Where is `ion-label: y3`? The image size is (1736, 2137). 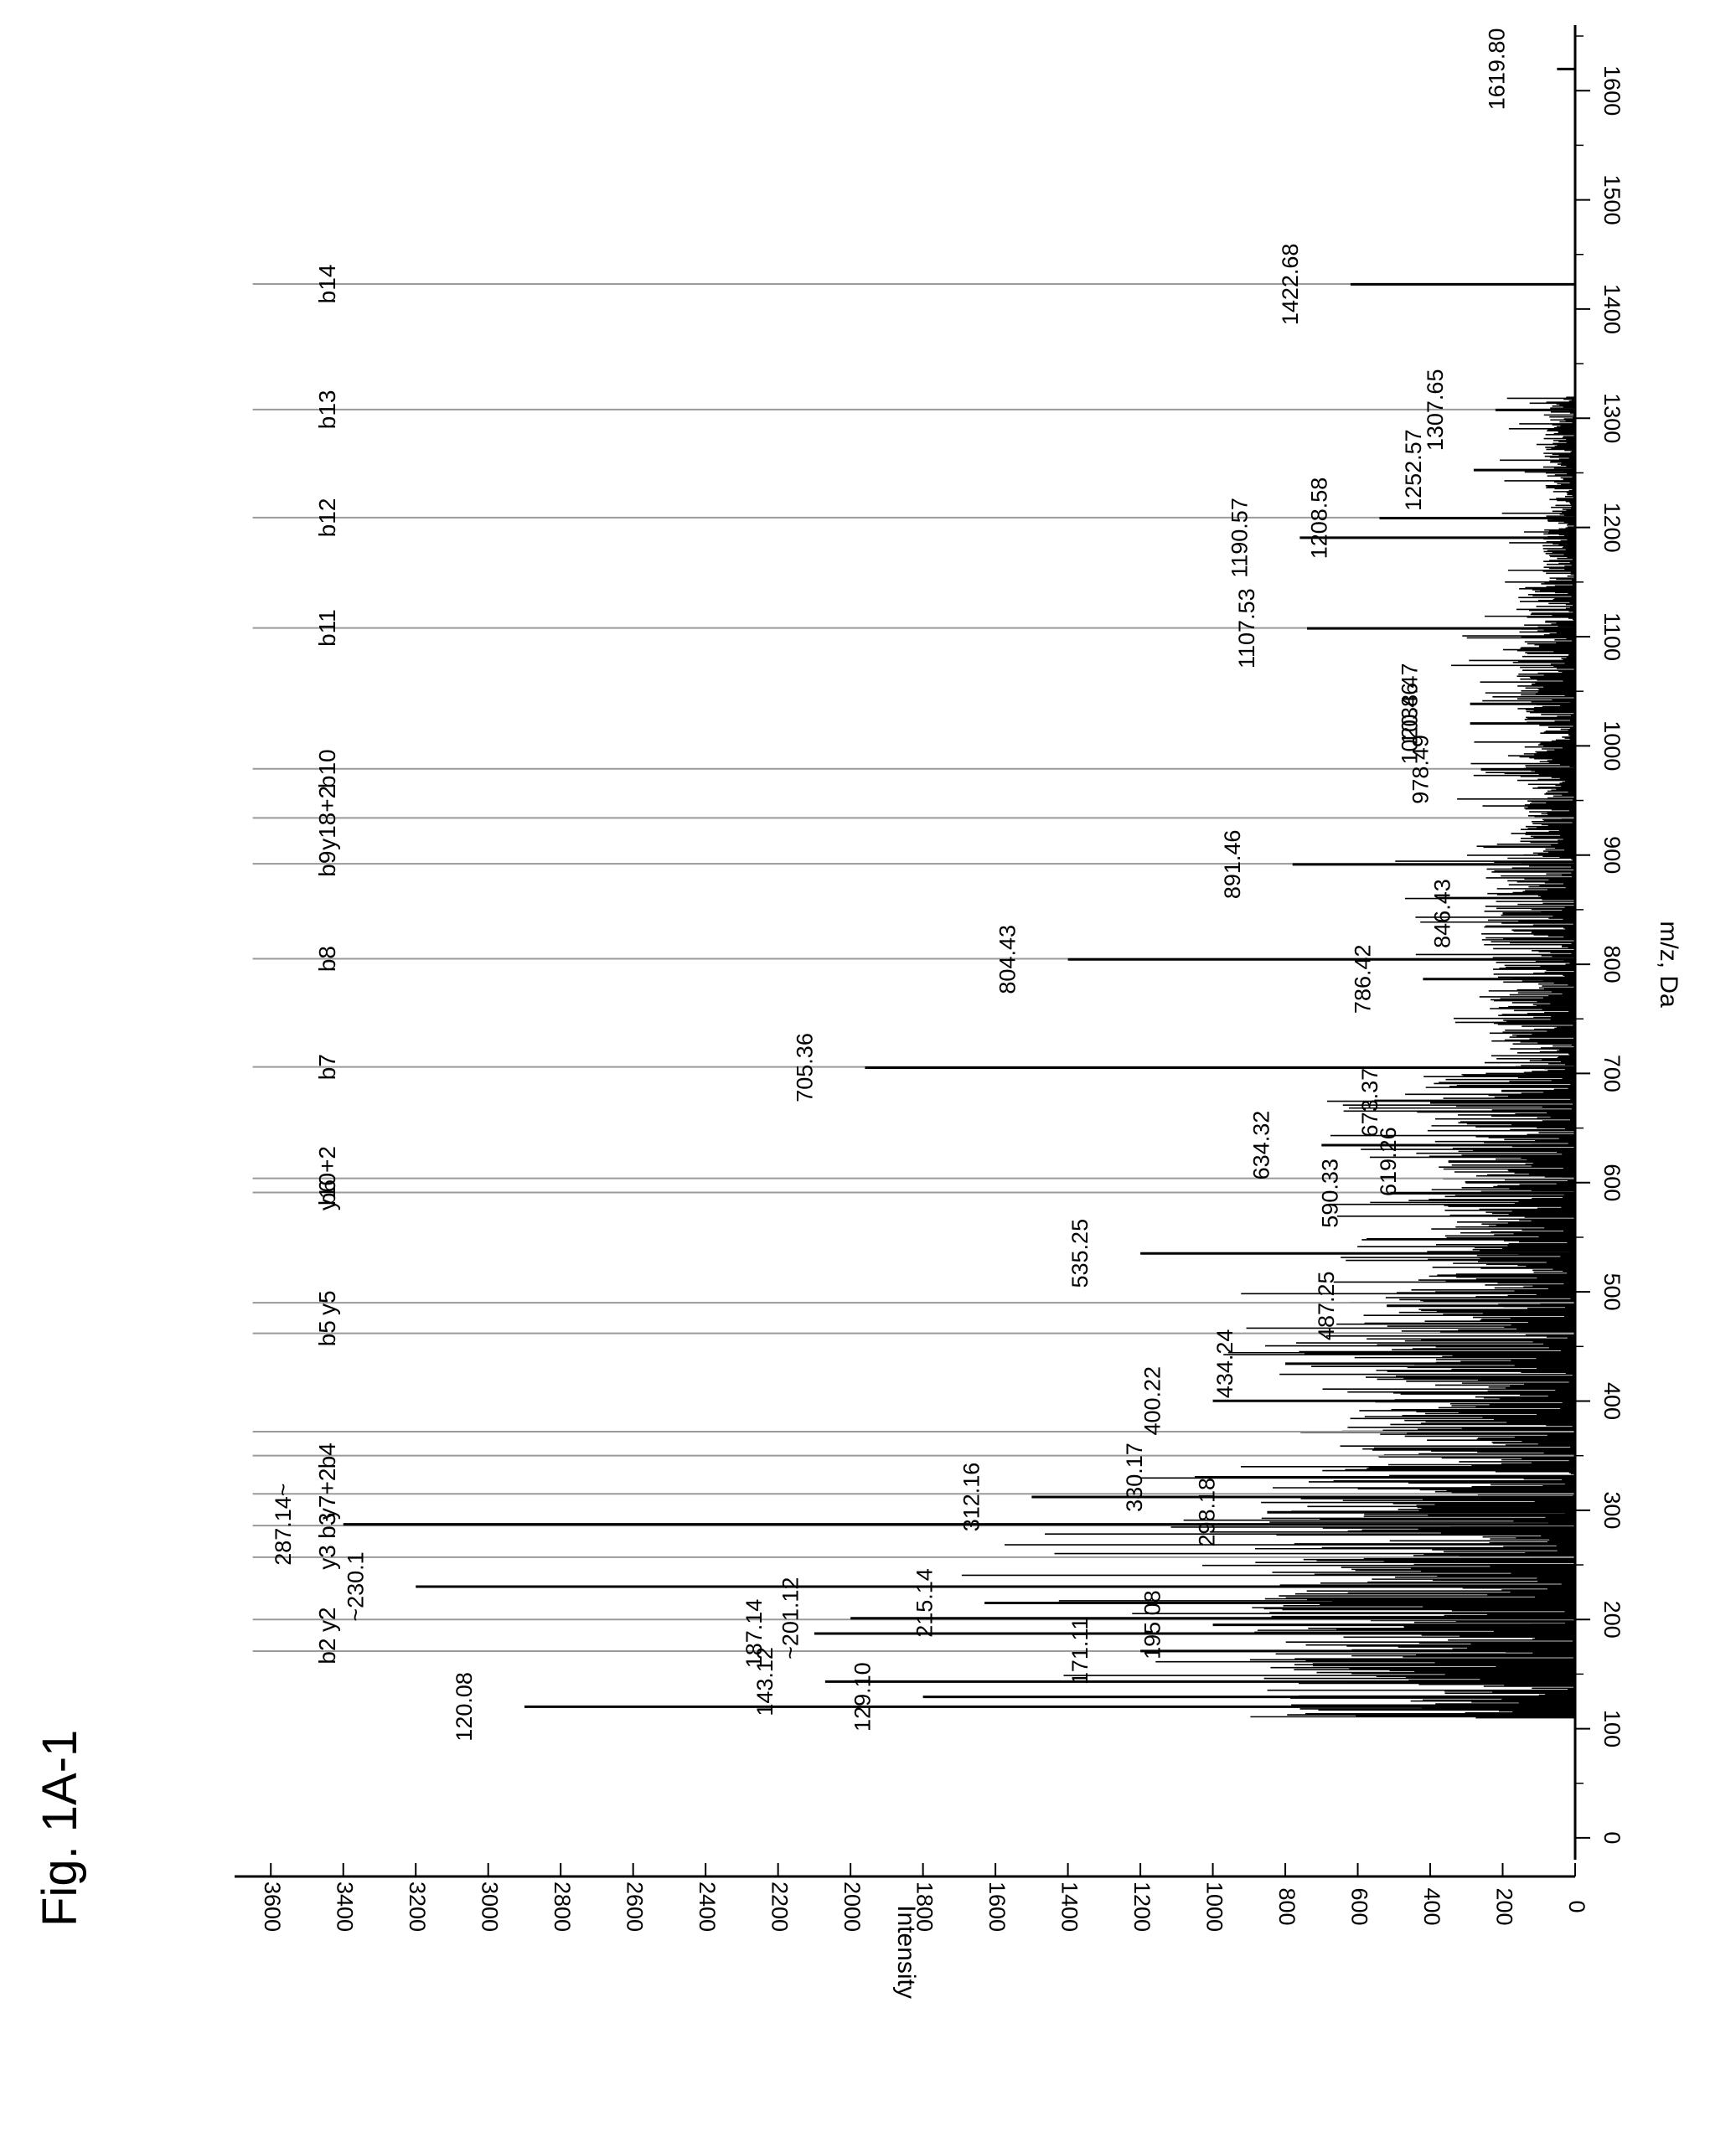 ion-label: y3 is located at coordinates (327, 1557).